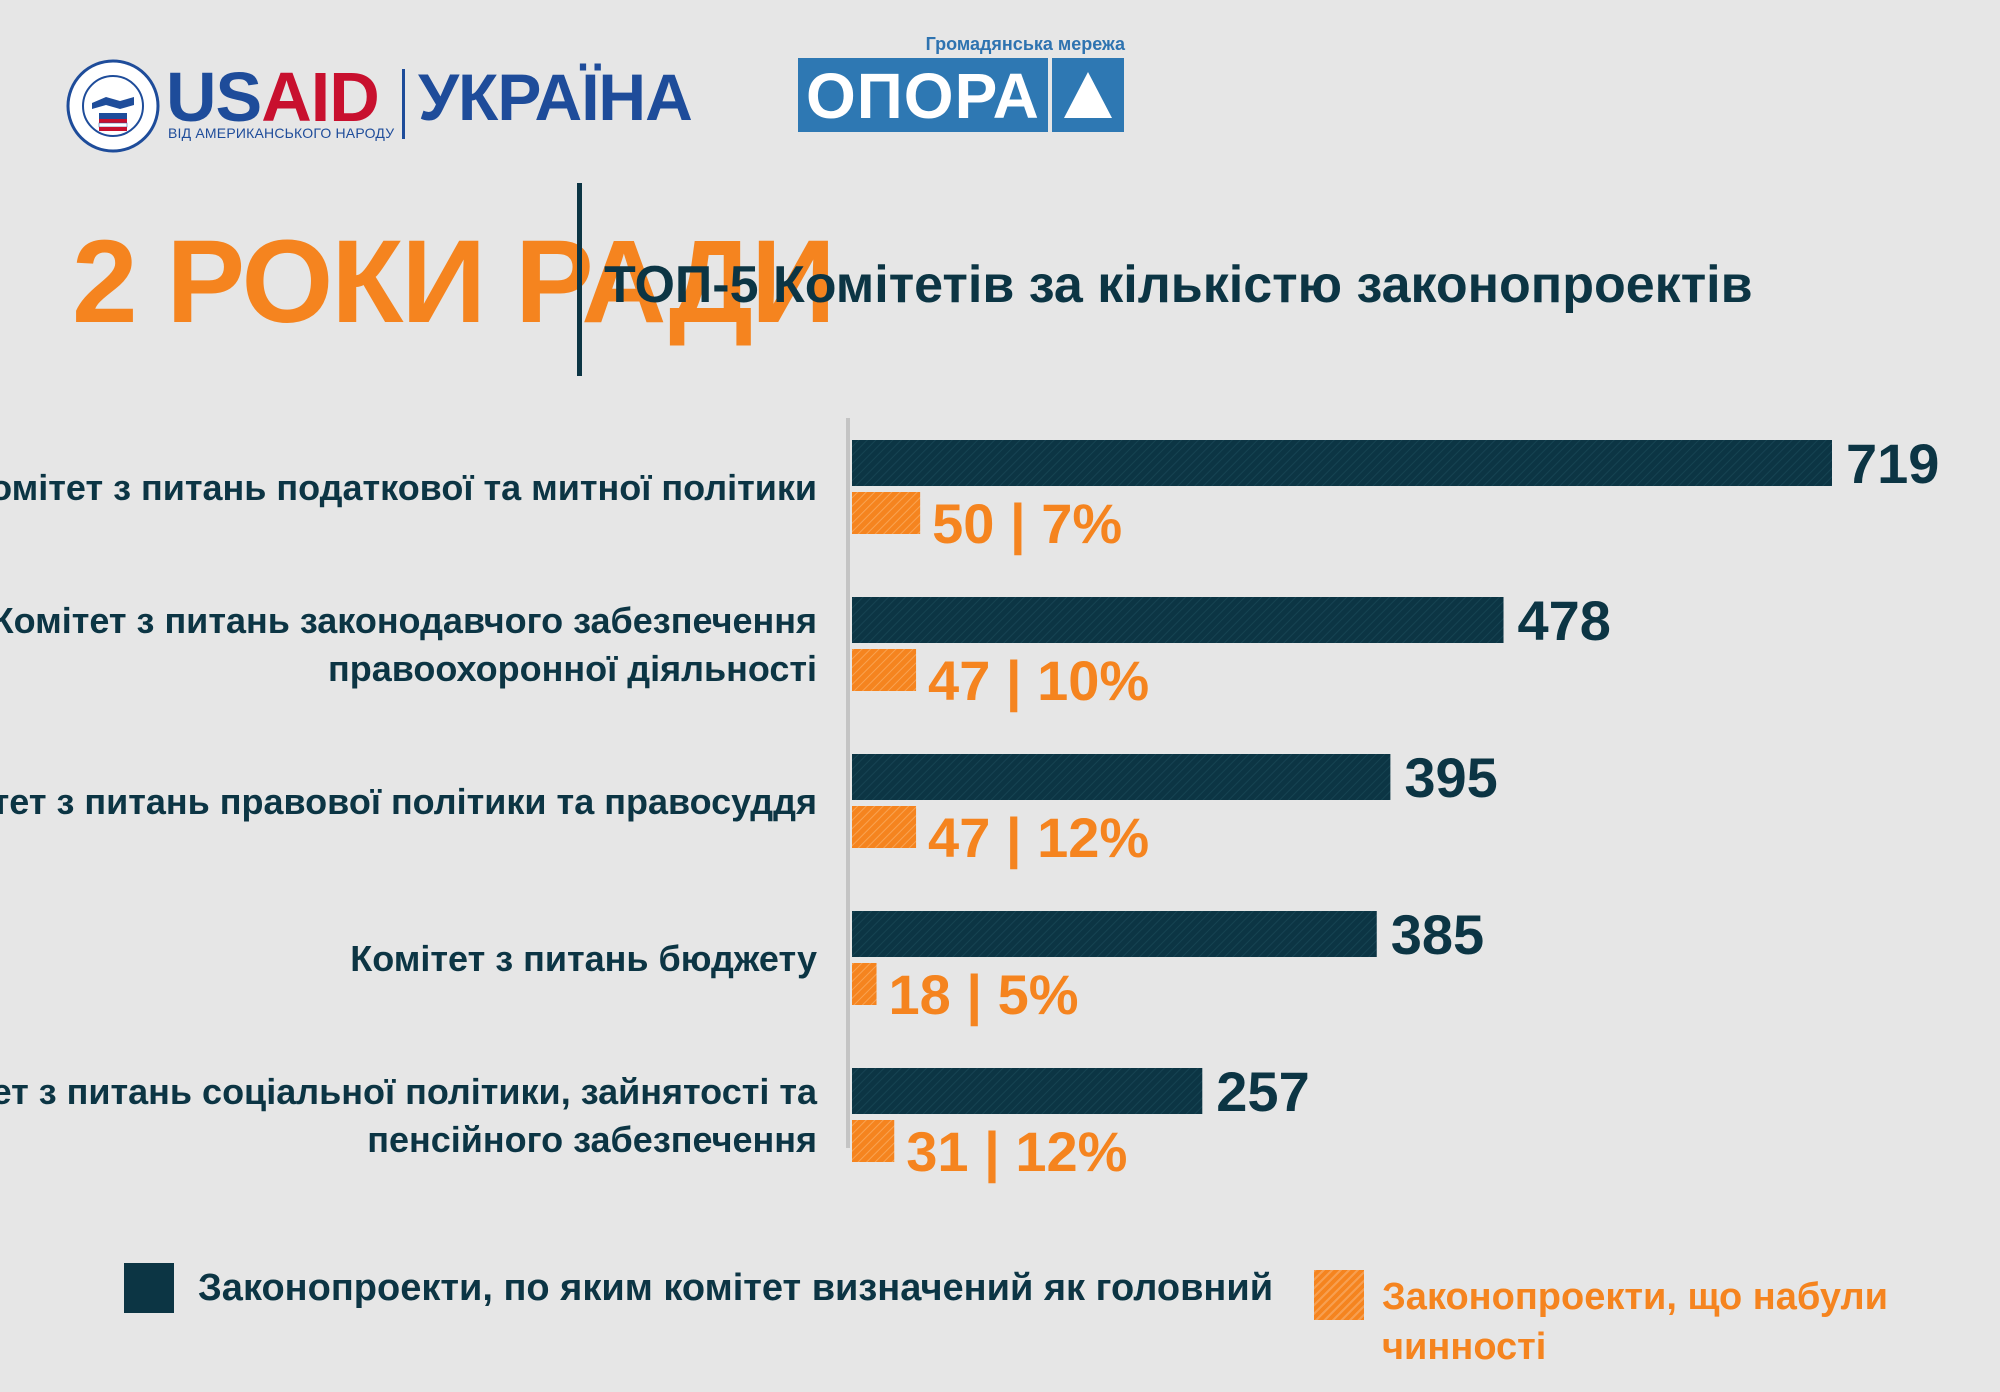 Image resolution: width=2000 pixels, height=1392 pixels. I want to click on bar-enacted-value-label: 31 | 12%, so click(1016, 1152).